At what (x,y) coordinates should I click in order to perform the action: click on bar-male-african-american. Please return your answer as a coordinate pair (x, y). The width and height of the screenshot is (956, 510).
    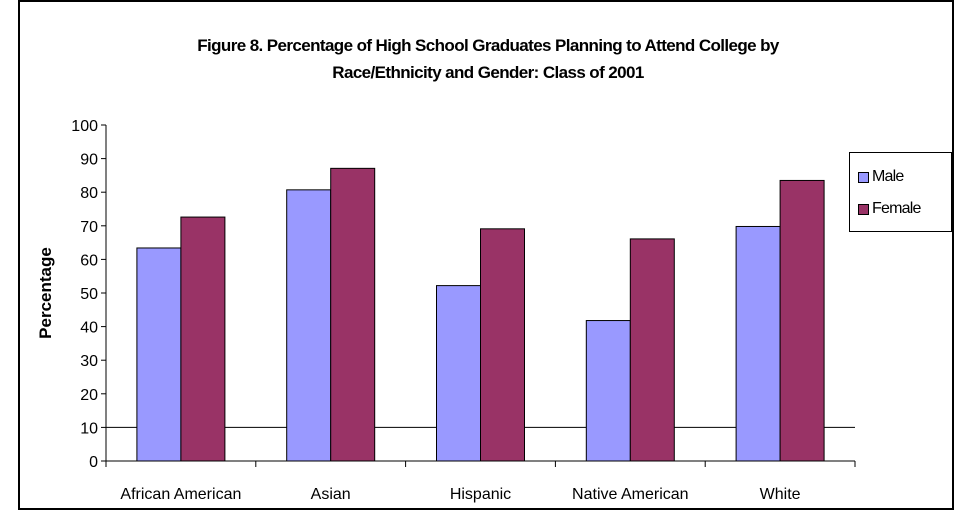
    Looking at the image, I should click on (159, 354).